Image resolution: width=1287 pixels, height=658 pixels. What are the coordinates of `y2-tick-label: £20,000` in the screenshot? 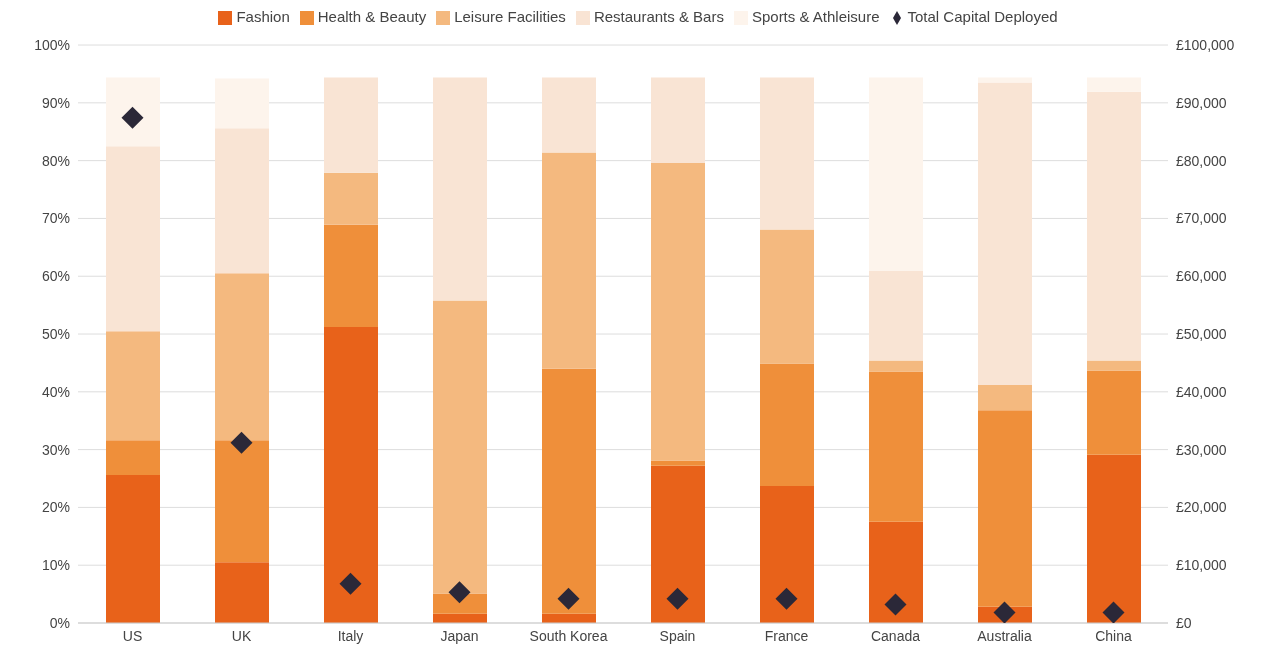 It's located at (1201, 507).